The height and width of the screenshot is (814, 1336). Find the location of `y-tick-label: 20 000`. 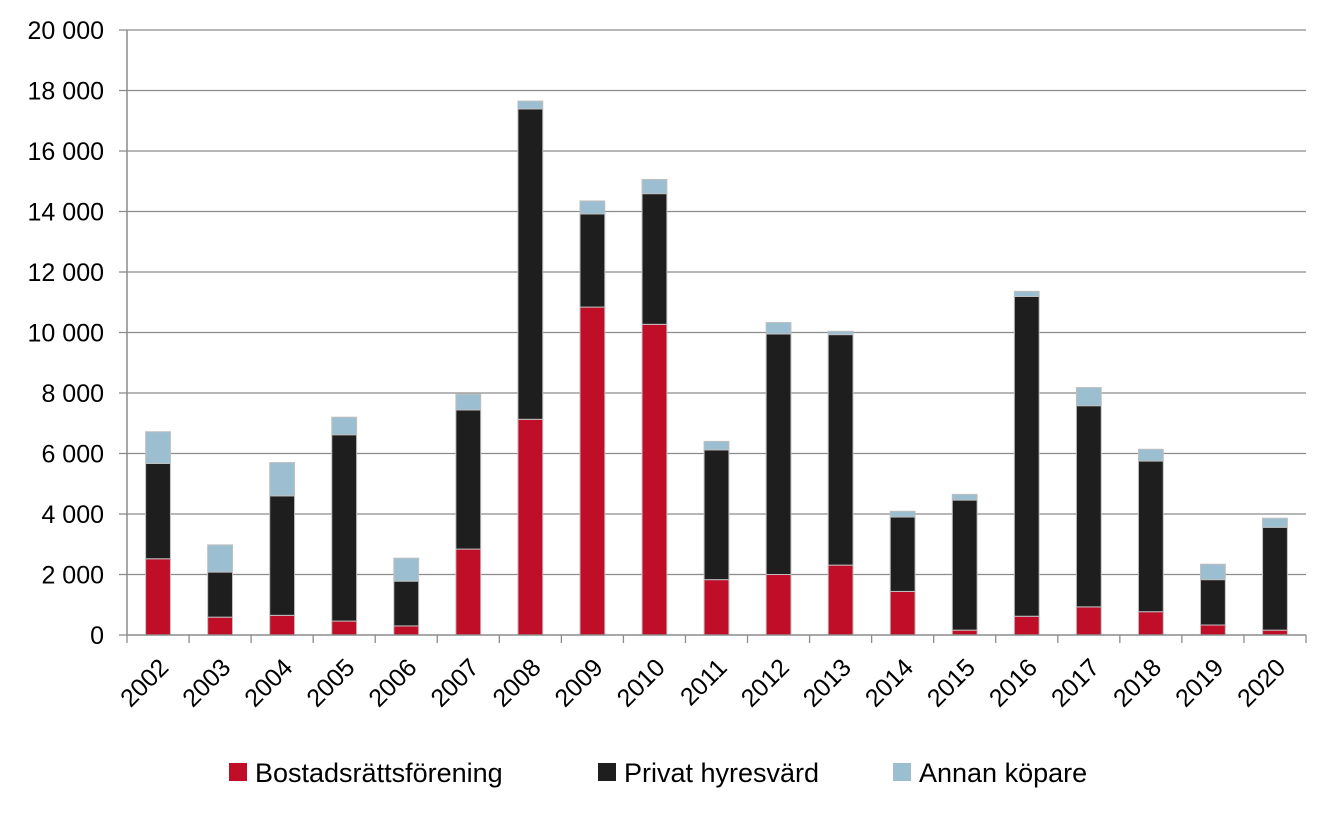

y-tick-label: 20 000 is located at coordinates (66, 31).